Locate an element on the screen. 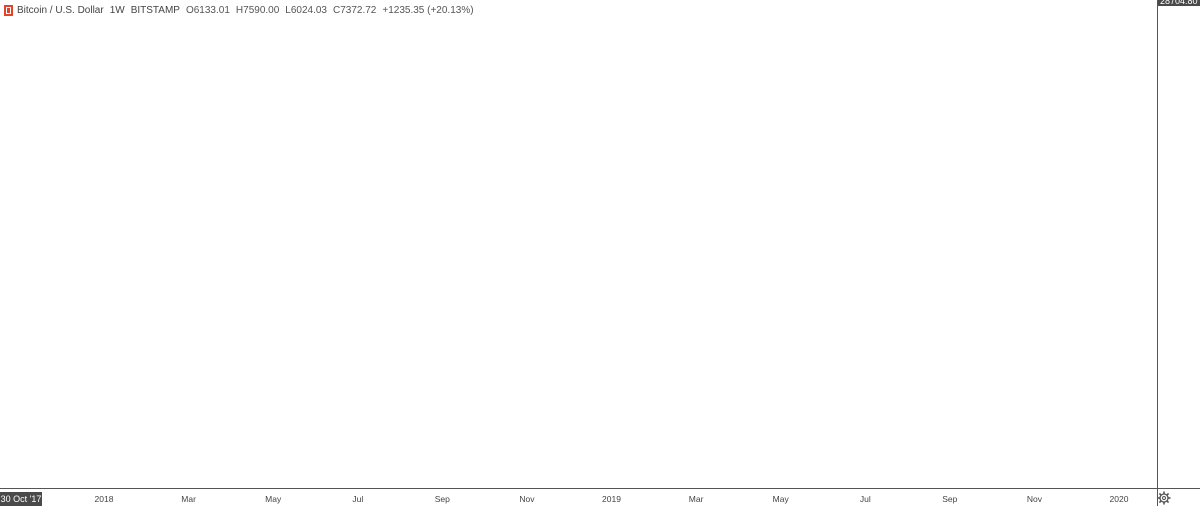 The height and width of the screenshot is (506, 1200). exchange-label: BITSTAMP is located at coordinates (155, 10).